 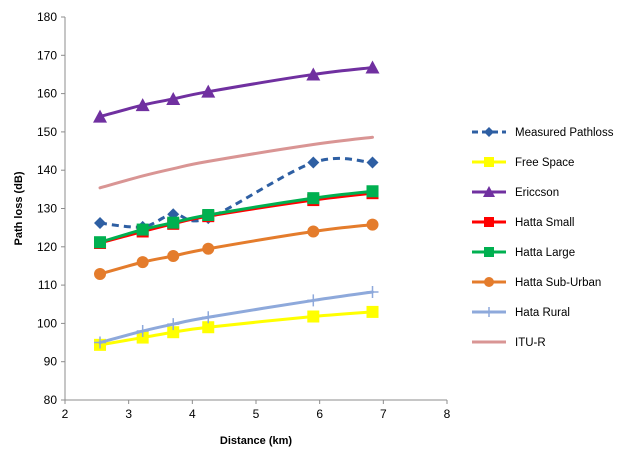 I want to click on legend-item-hatta-small: Hatta Small, so click(x=523, y=223).